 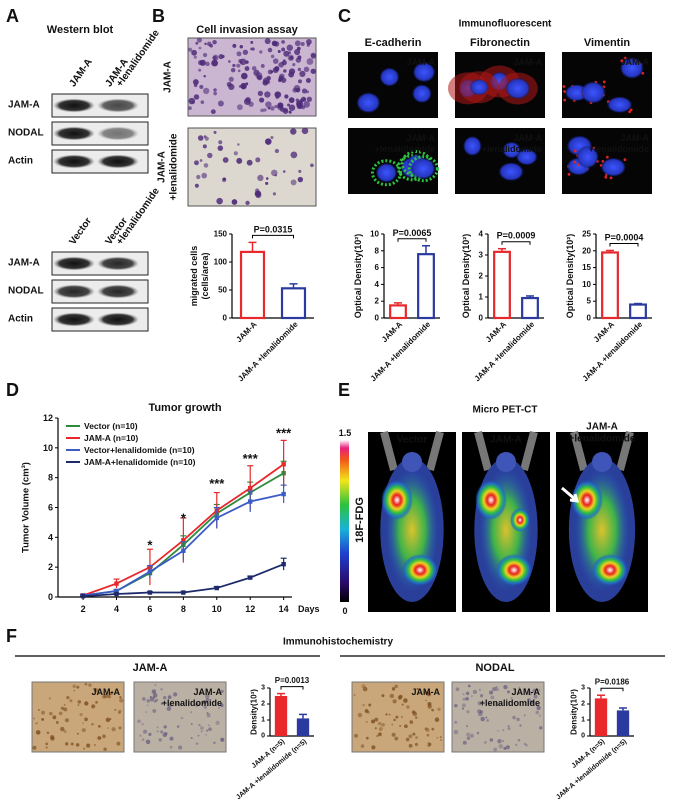 What do you see at coordinates (344, 611) in the screenshot?
I see `colorbar-tick-label: 0` at bounding box center [344, 611].